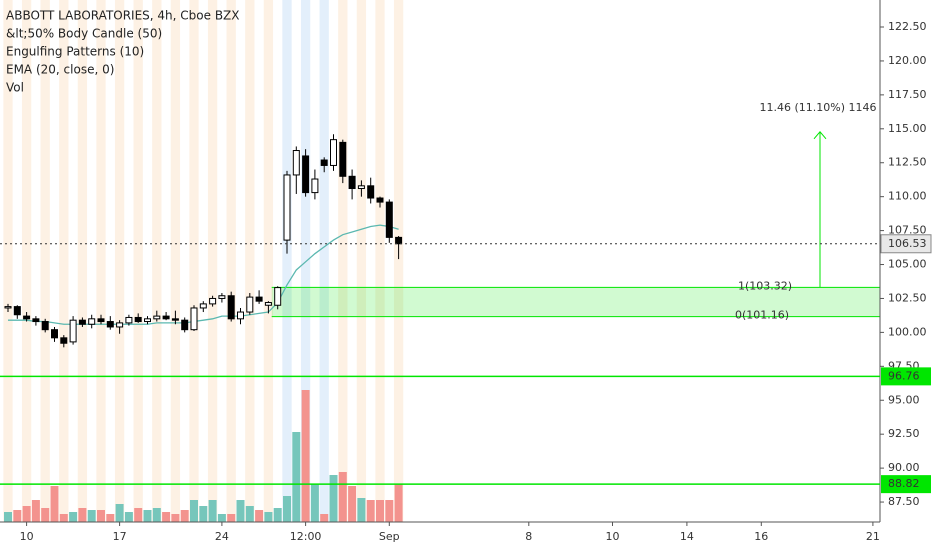 The width and height of the screenshot is (932, 550). Describe the element at coordinates (389, 536) in the screenshot. I see `x-tick-label: Sep` at that location.